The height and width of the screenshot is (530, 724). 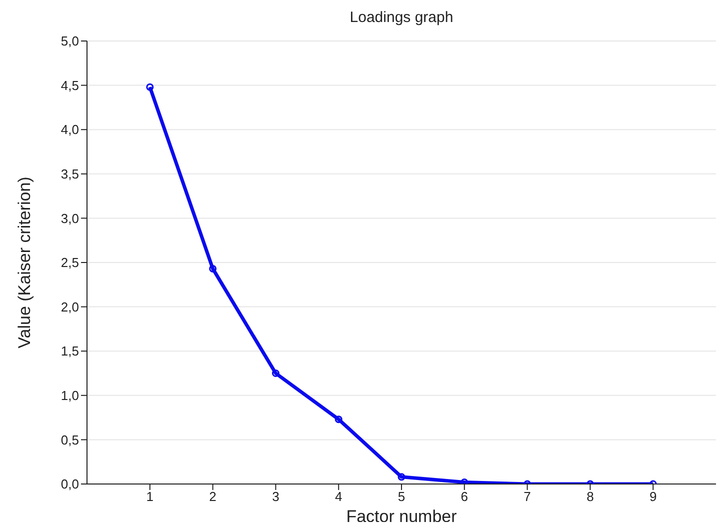 What do you see at coordinates (401, 17) in the screenshot?
I see `chart-title: Loadings graph` at bounding box center [401, 17].